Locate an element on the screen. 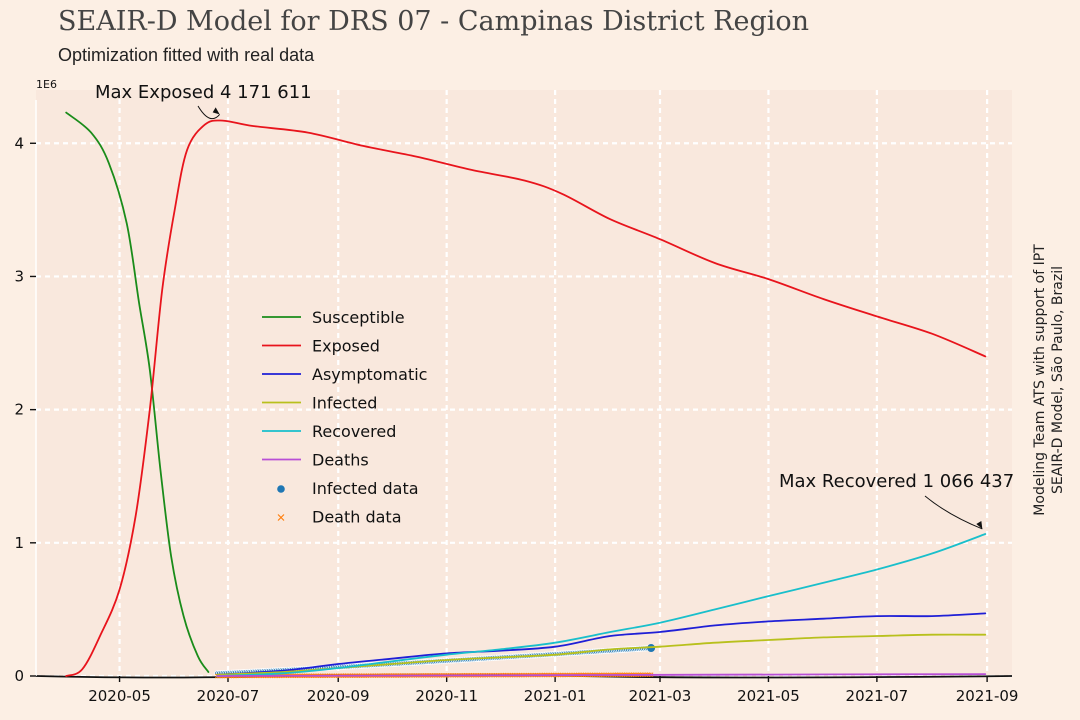  legend-label: Death data is located at coordinates (357, 517).